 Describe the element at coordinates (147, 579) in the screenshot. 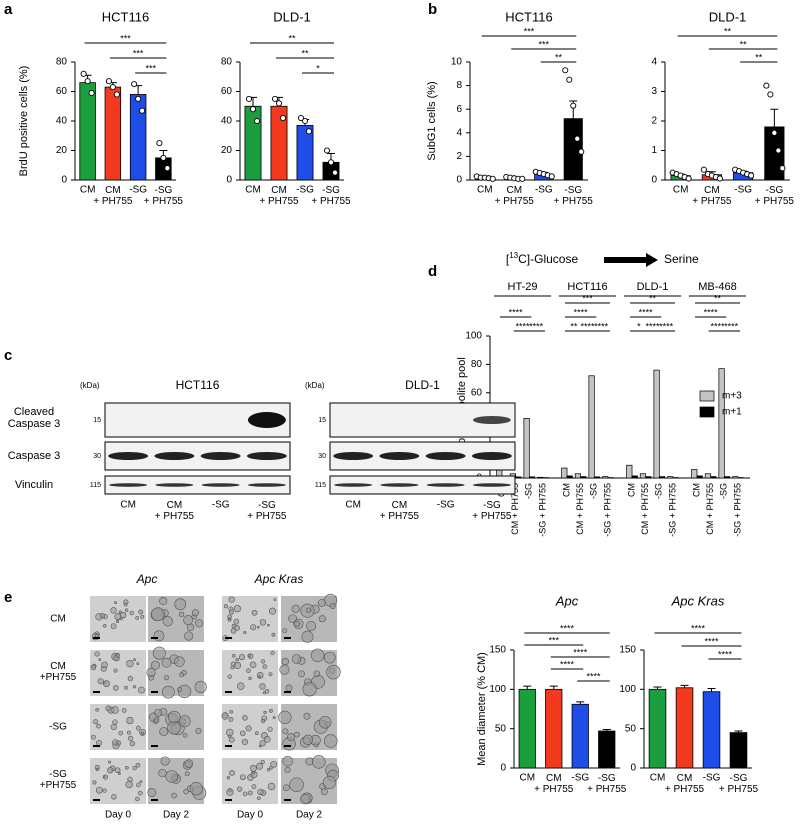

I see `genotype-title: Apc` at that location.